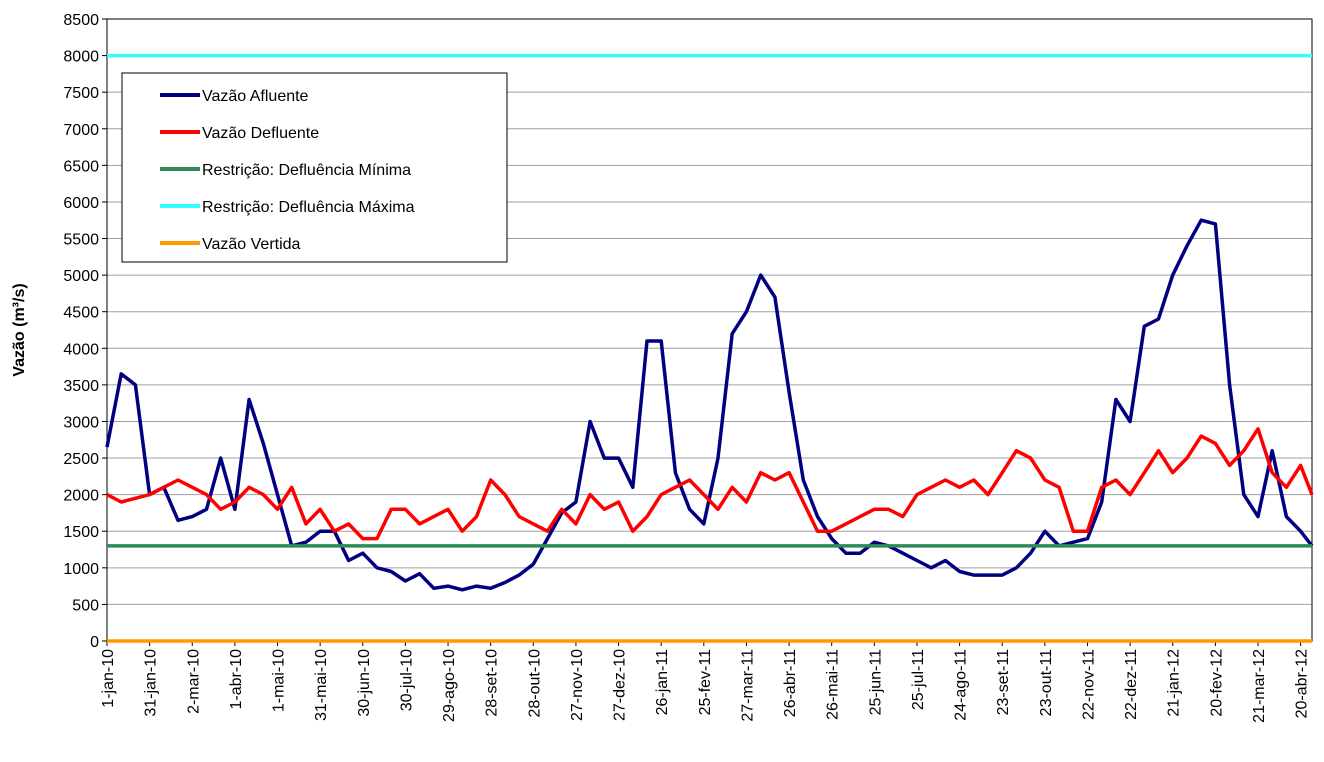 Image resolution: width=1324 pixels, height=762 pixels. Describe the element at coordinates (279, 680) in the screenshot. I see `x-tick-label: 1-mai-10` at that location.